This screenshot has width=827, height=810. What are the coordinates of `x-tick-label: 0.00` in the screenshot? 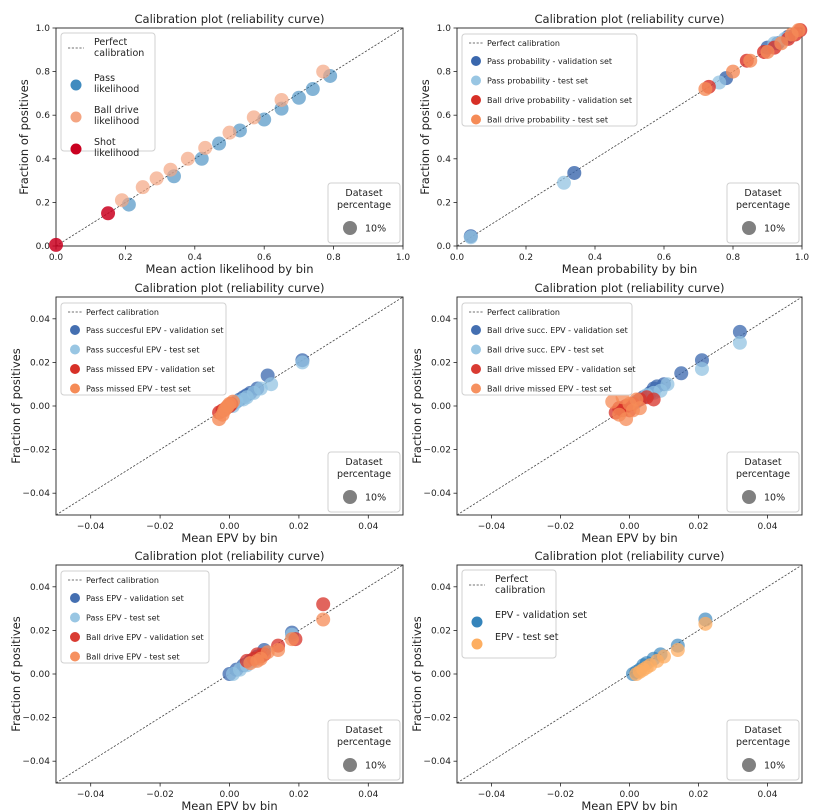 It's located at (629, 795).